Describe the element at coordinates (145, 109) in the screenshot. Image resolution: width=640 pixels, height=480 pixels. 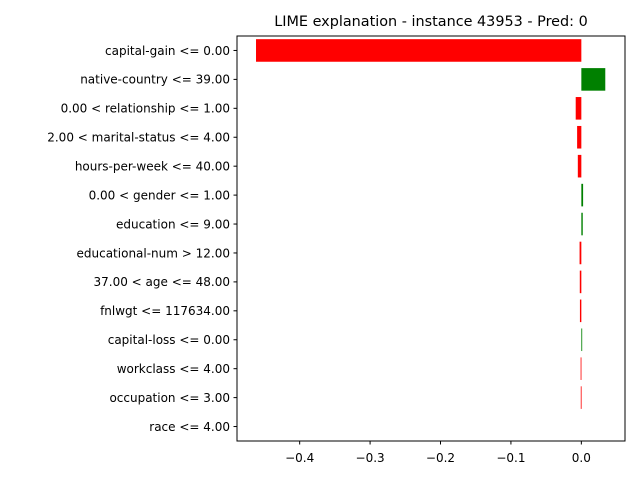
I see `y-tick-label: 0.00 < relationship <= 1.00` at that location.